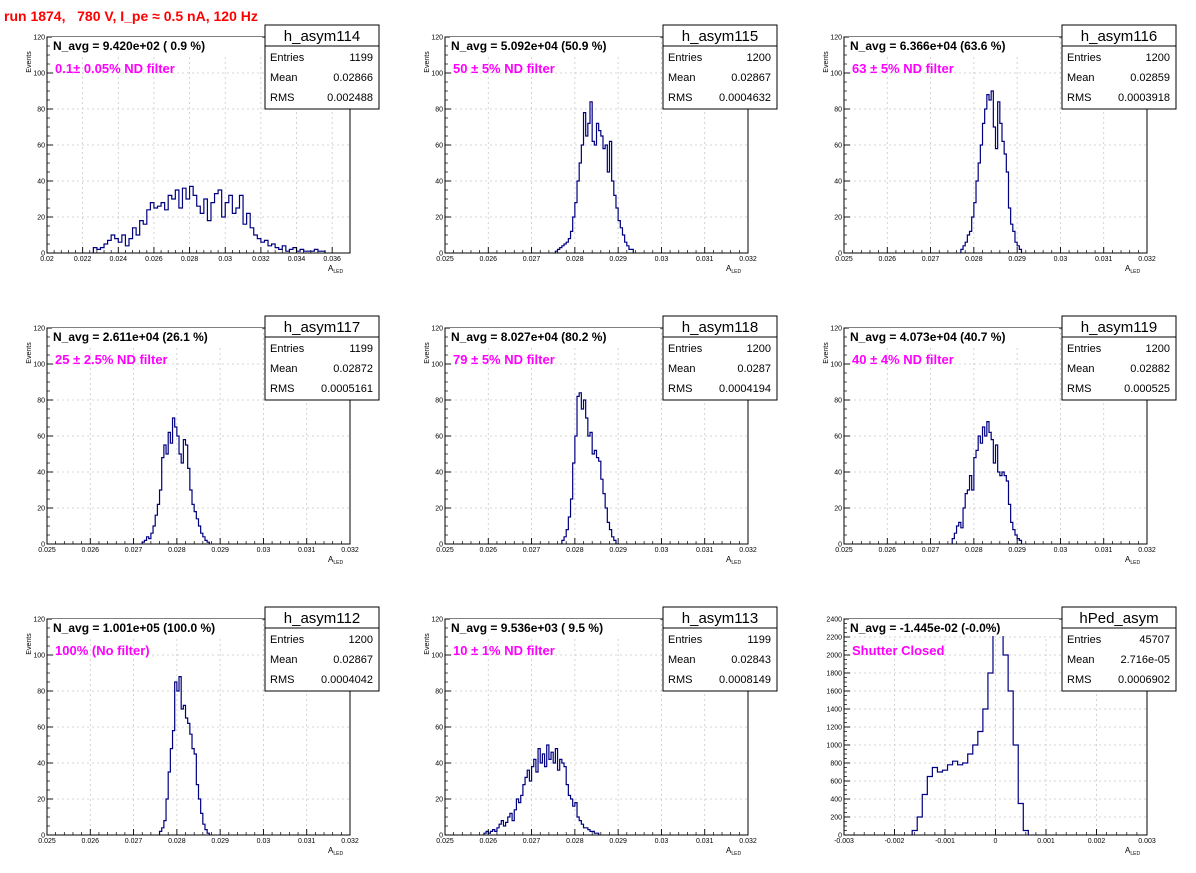 This screenshot has height=873, width=1196. I want to click on navg-box: N_avg = 2.611e+04 (26.1 %), so click(157, 336).